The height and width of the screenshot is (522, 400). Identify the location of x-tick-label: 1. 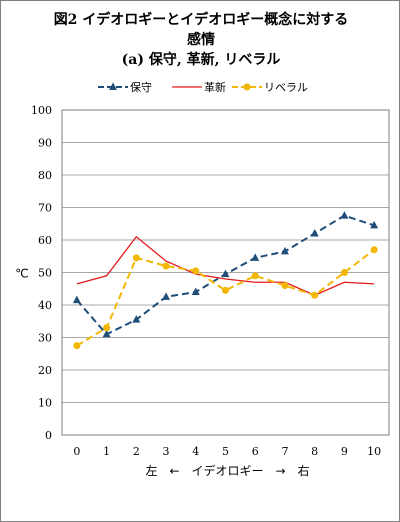
(106, 451).